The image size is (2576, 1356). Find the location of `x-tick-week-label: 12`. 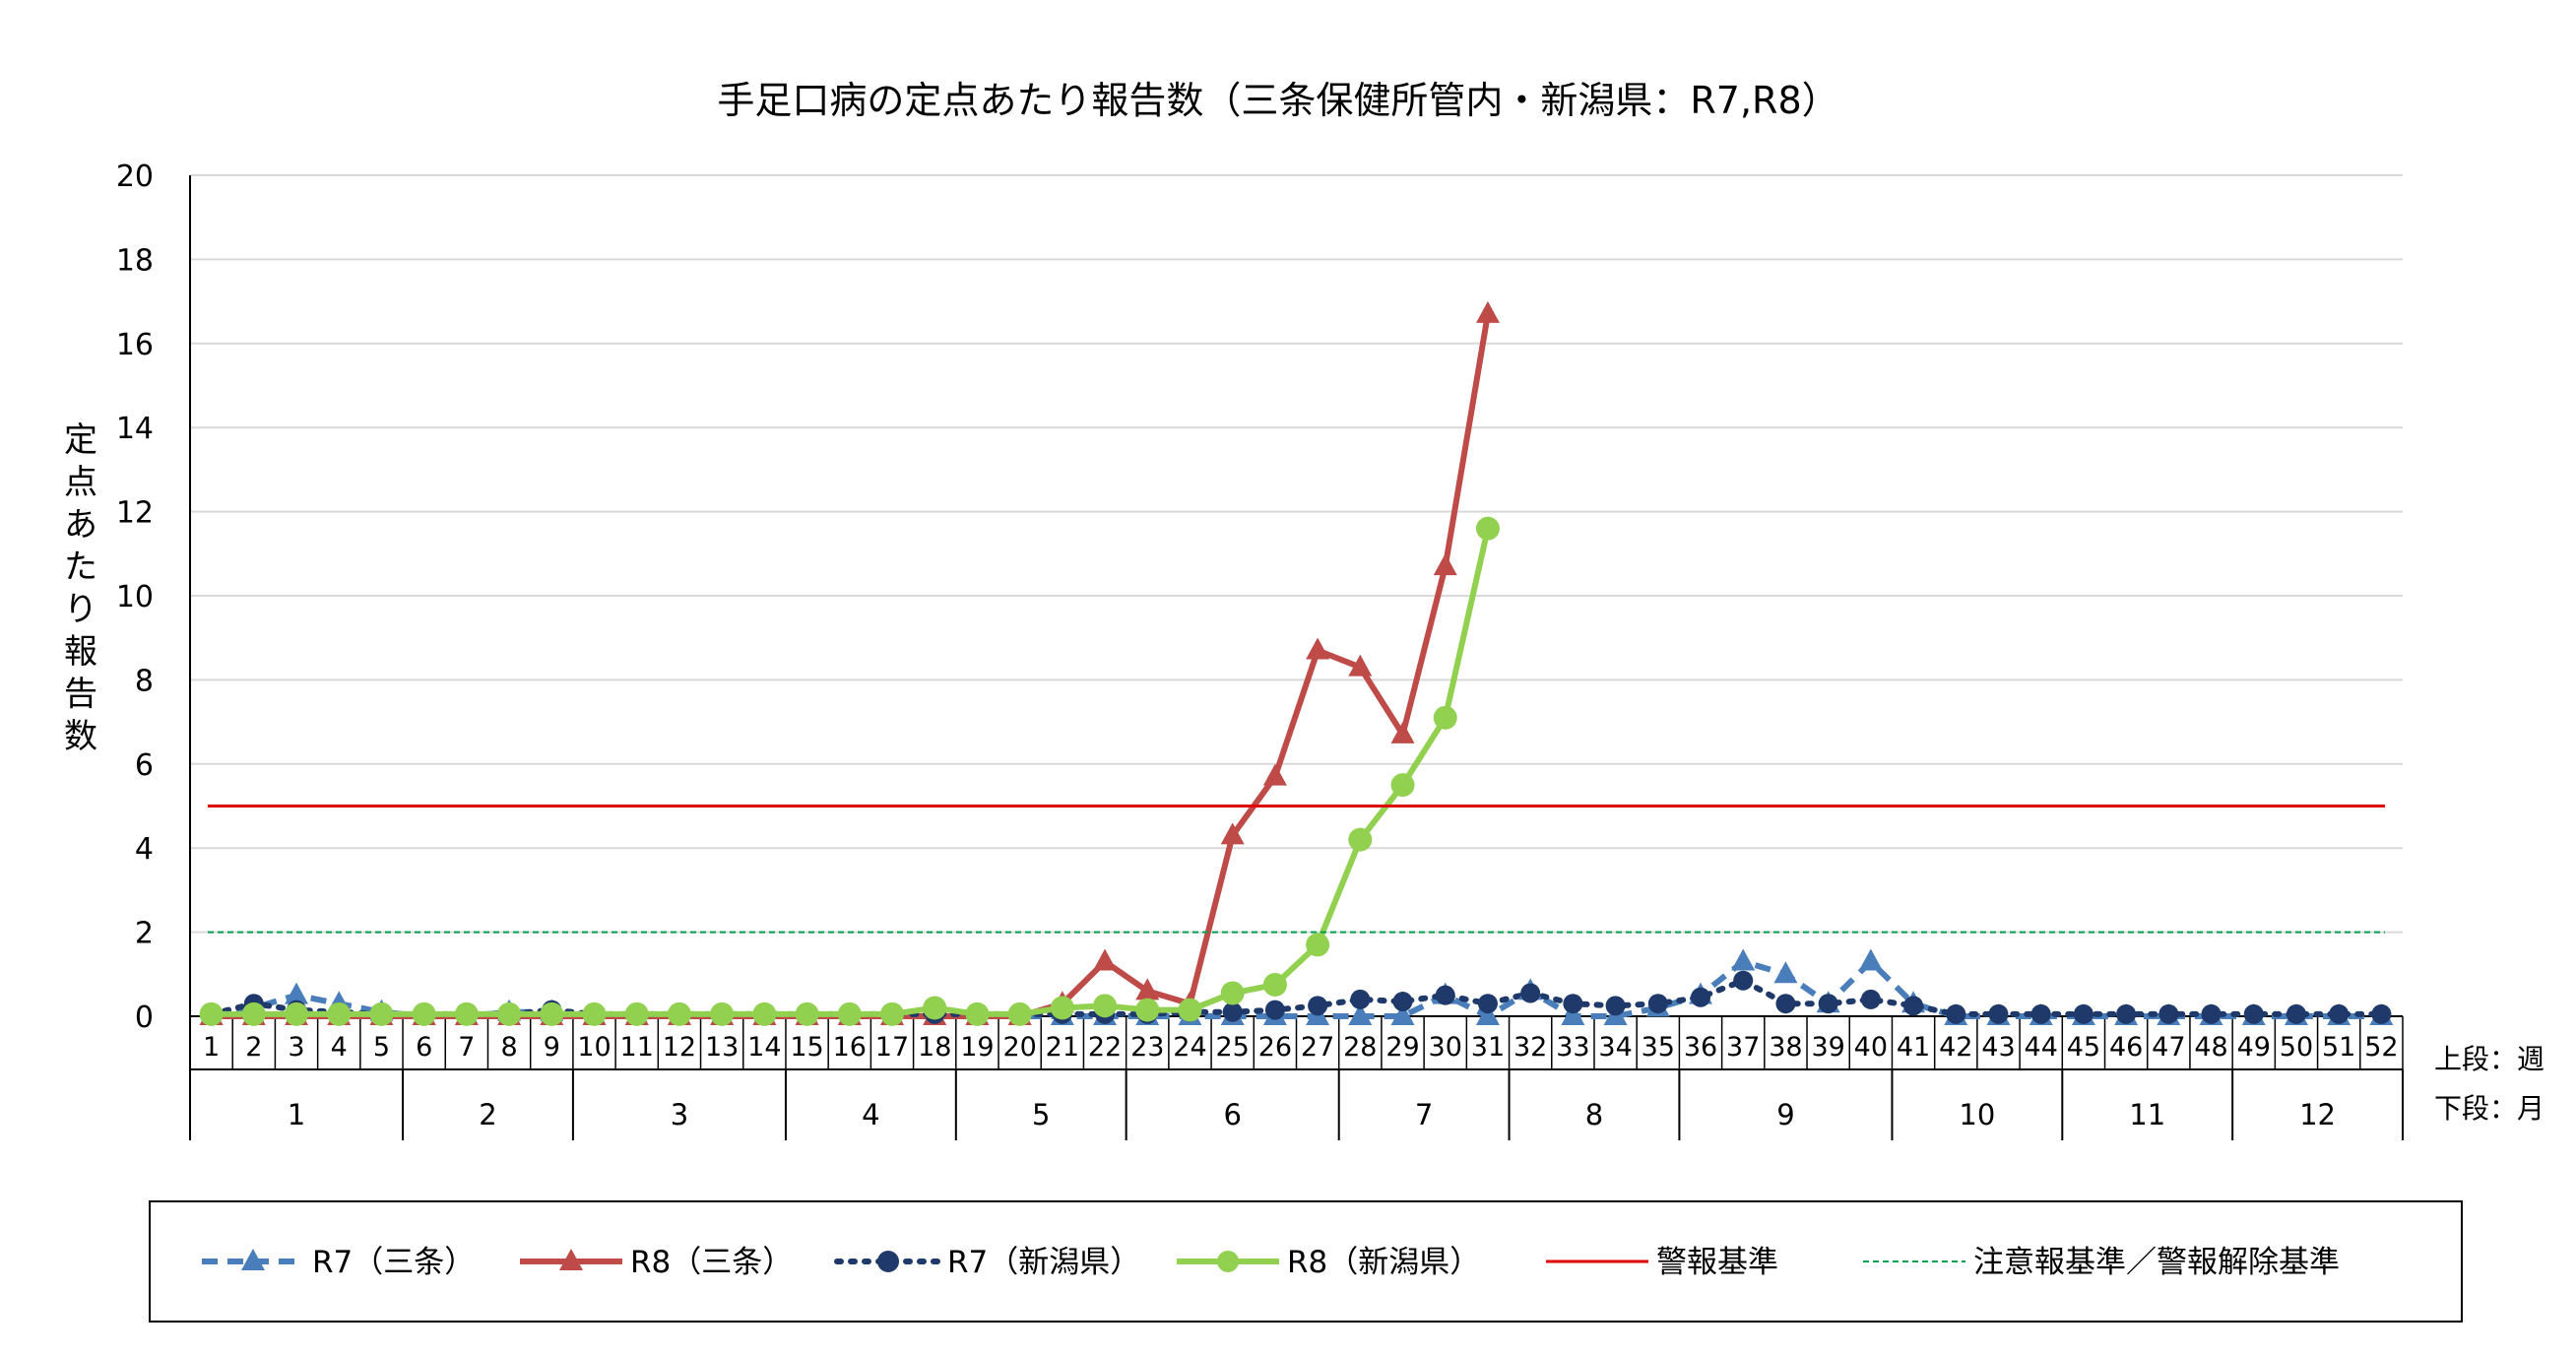

x-tick-week-label: 12 is located at coordinates (679, 1047).